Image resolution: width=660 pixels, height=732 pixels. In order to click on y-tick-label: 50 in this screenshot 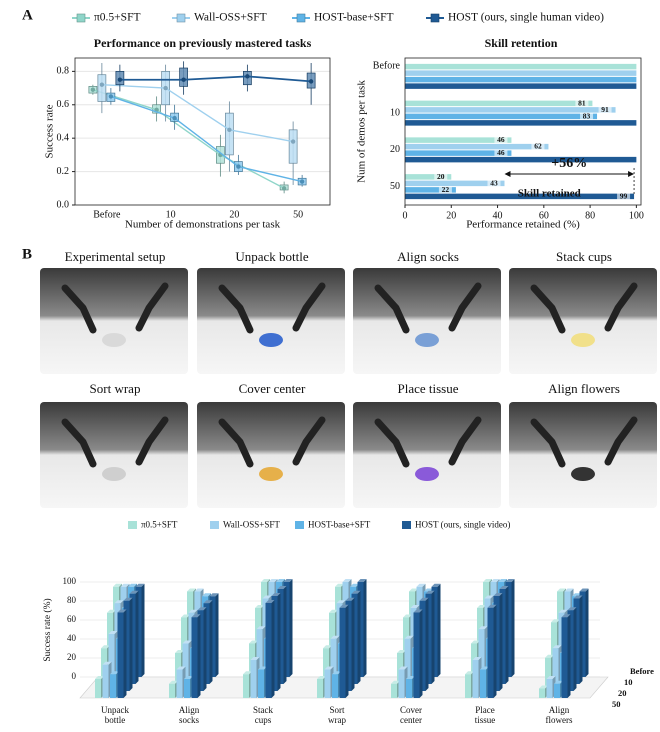, I will do `click(395, 186)`.